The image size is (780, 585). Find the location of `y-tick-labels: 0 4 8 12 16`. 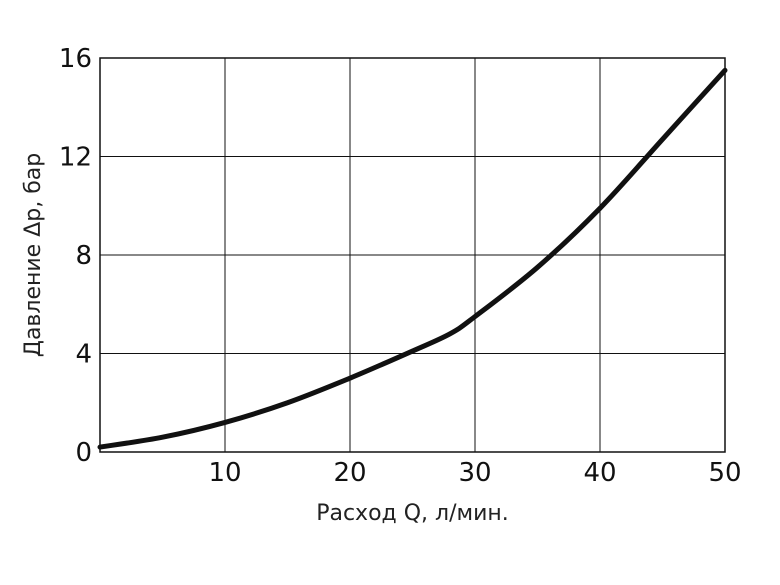

y-tick-labels: 0 4 8 12 16 is located at coordinates (75, 256).